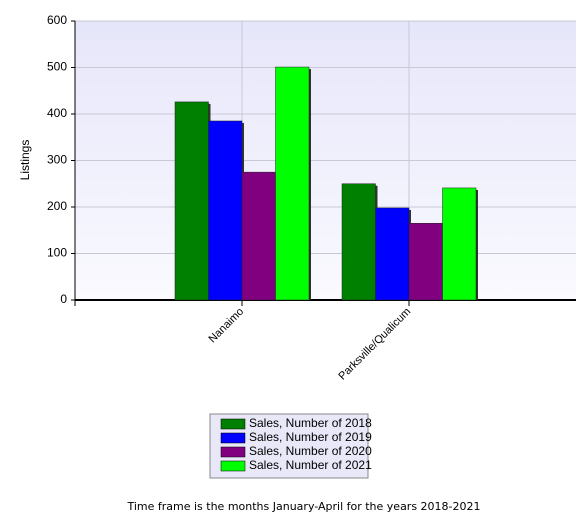  I want to click on y-tick-label: 100, so click(57, 253).